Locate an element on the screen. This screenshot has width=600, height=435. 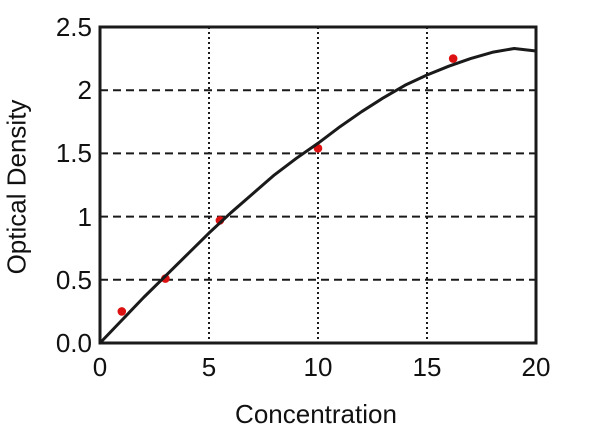
x-tick-label: 5 is located at coordinates (209, 367).